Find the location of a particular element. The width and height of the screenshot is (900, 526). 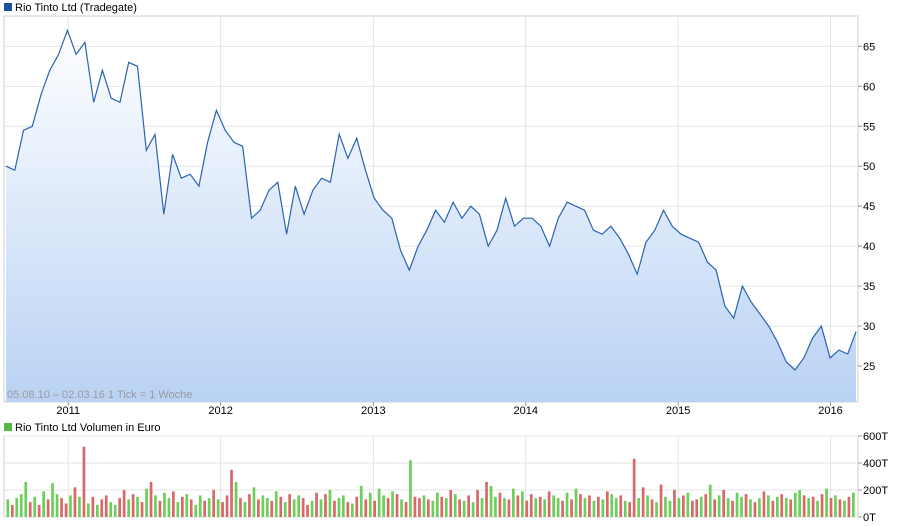

price-y-axis: 65 60 55 50 45 40 35 30 25 is located at coordinates (866, 207).